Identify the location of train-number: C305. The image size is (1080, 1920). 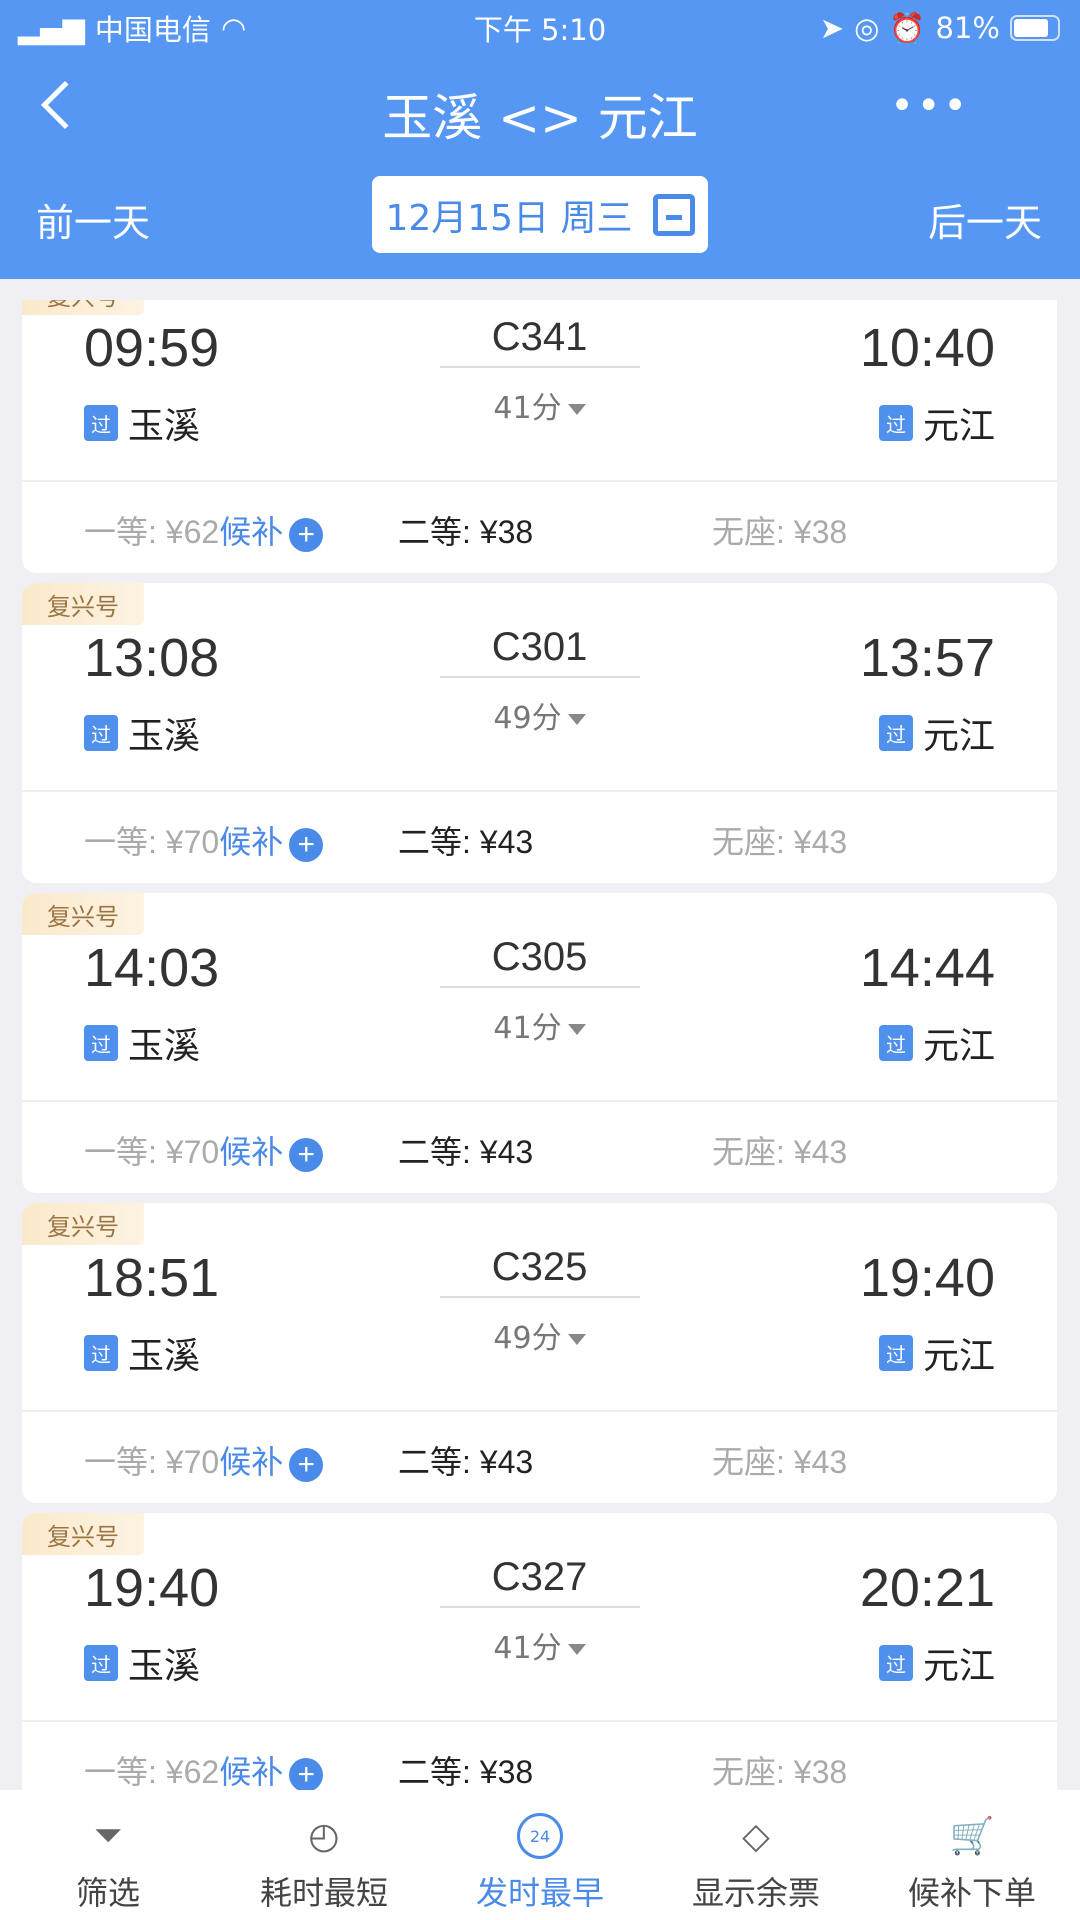
(539, 957).